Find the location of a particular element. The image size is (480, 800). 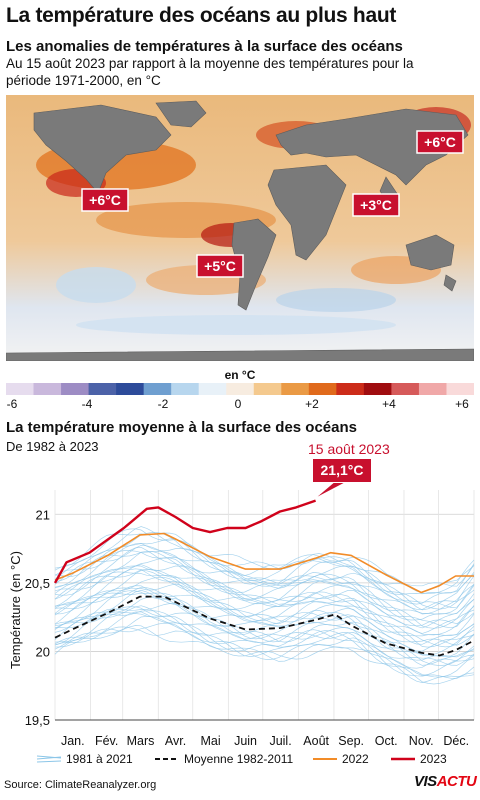

page-title: La température des océans au plus haut is located at coordinates (201, 15).